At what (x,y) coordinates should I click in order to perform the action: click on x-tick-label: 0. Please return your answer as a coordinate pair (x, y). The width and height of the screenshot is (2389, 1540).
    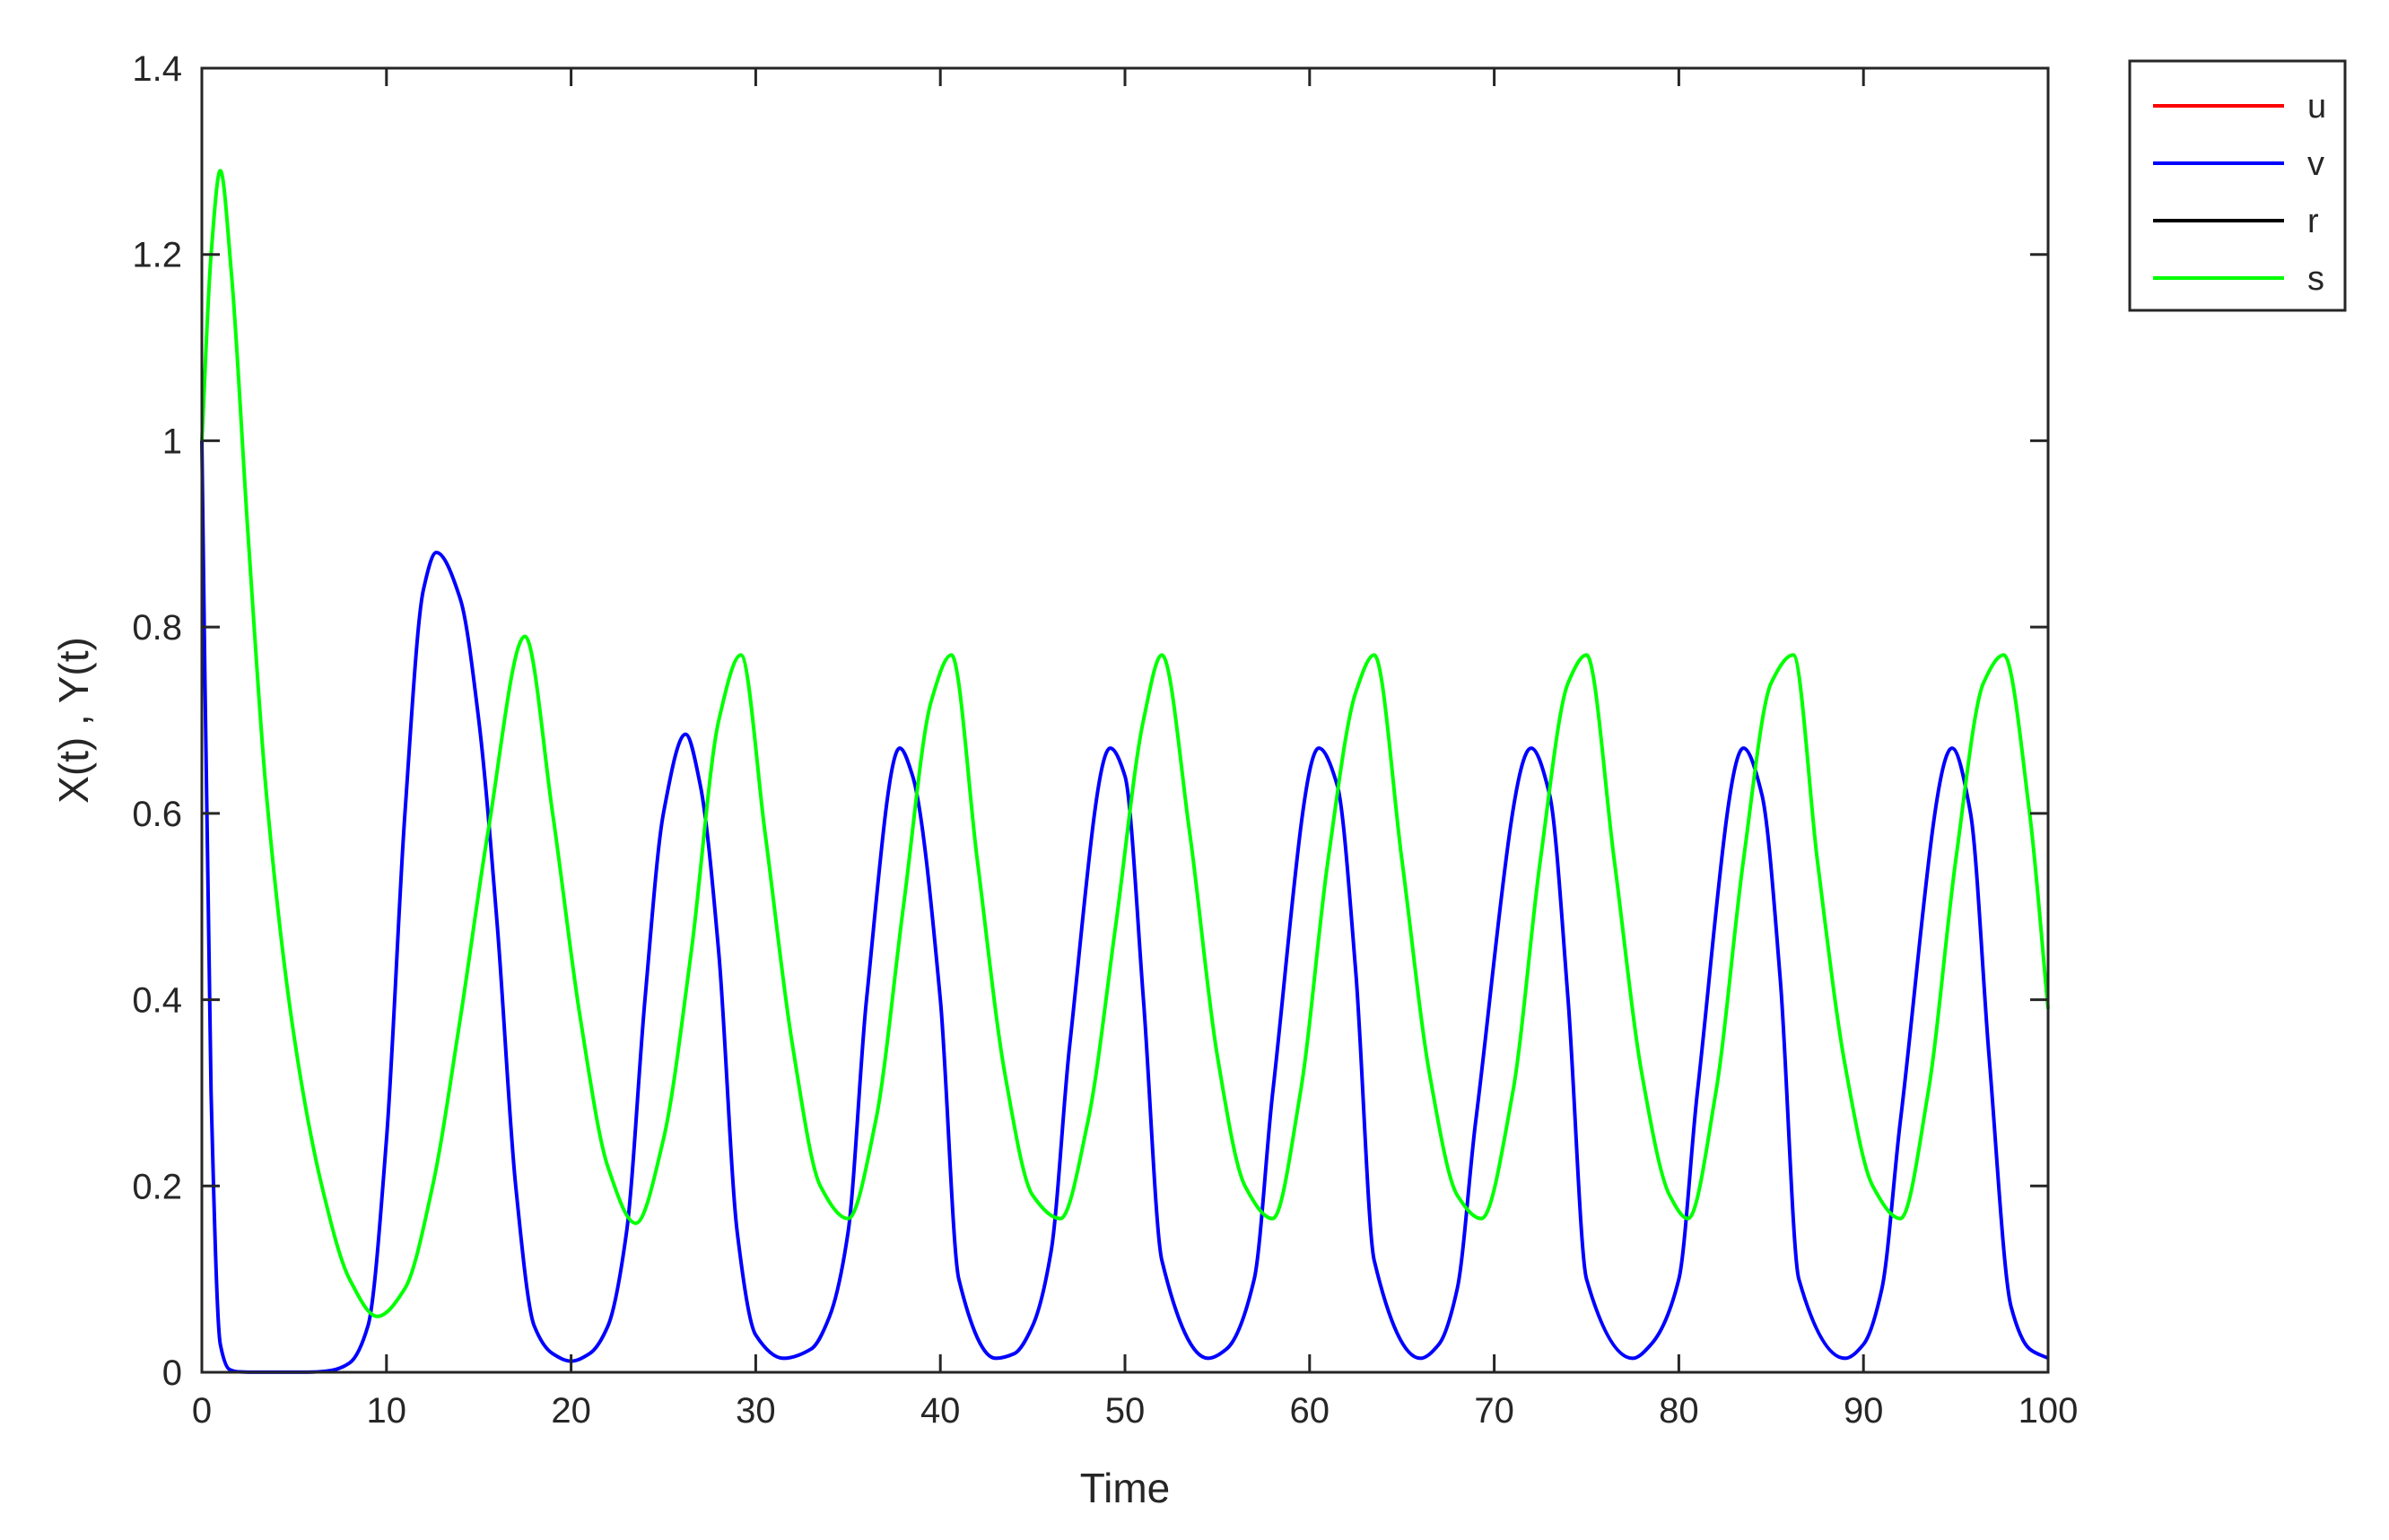
    Looking at the image, I should click on (202, 1411).